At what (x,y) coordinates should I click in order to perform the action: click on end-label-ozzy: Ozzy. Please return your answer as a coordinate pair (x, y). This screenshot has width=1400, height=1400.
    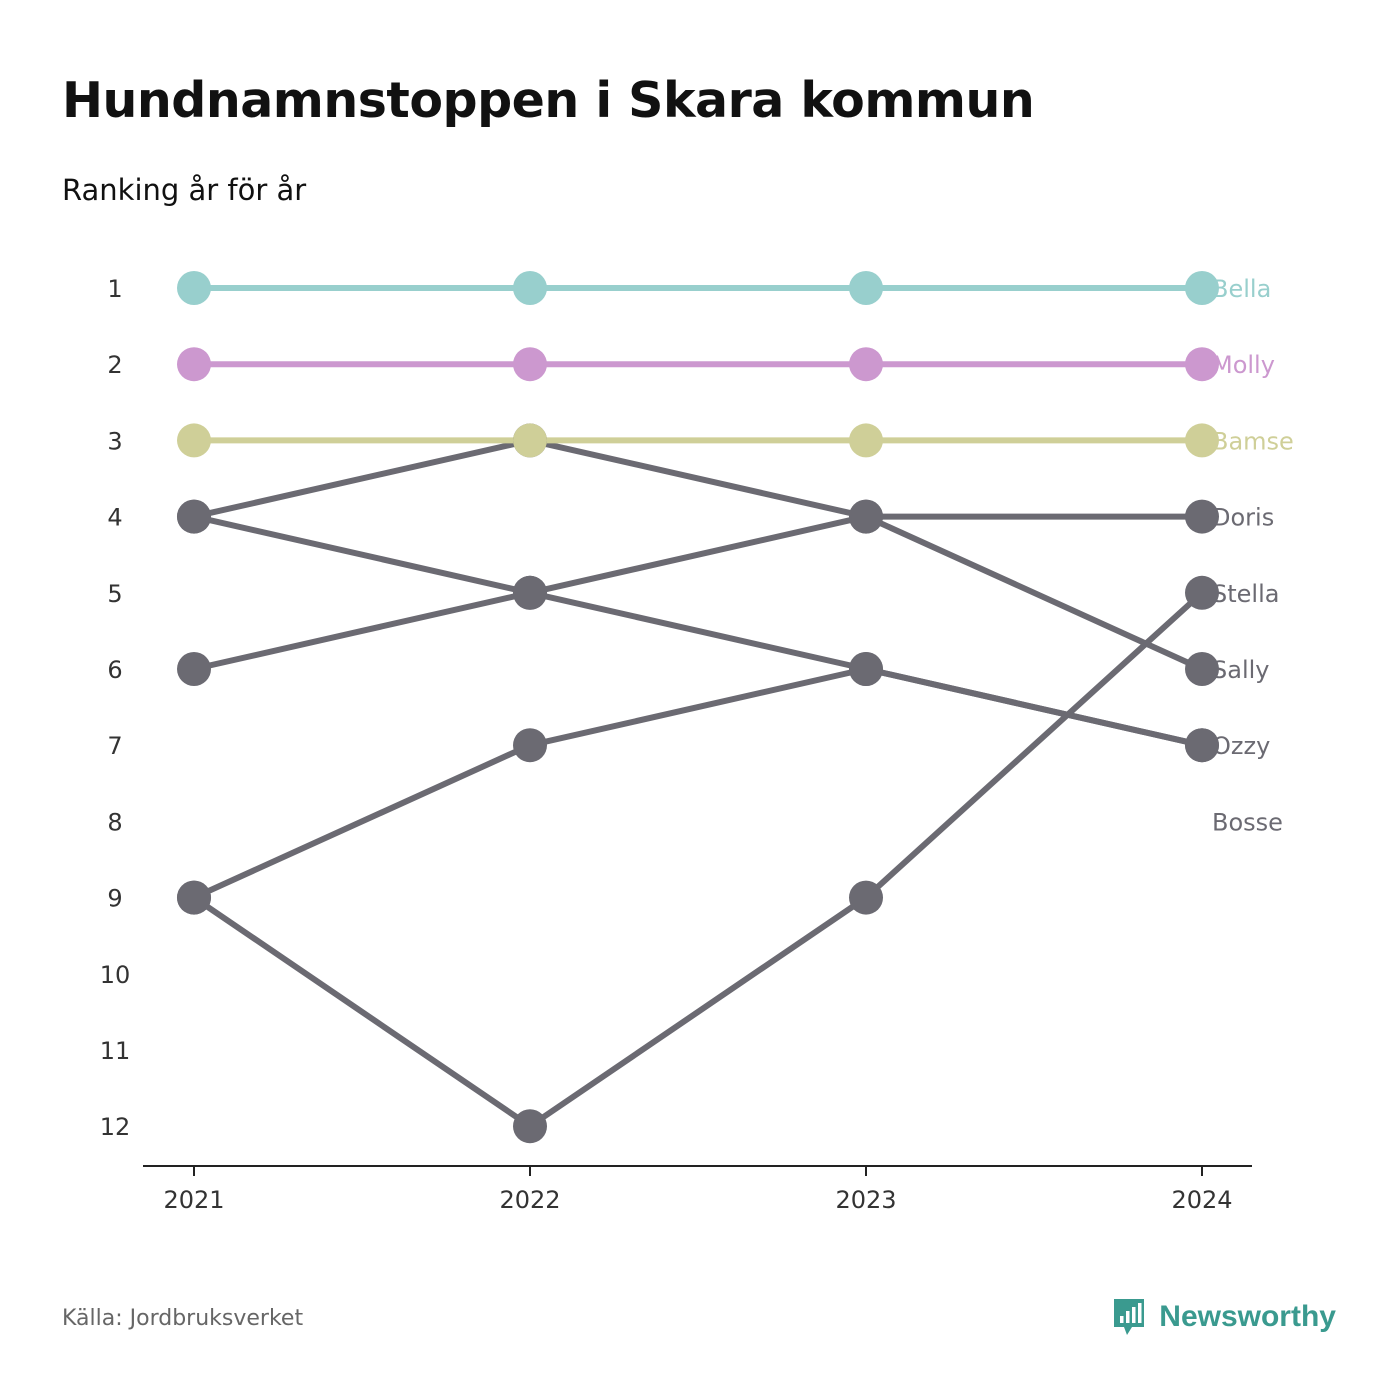
    Looking at the image, I should click on (1241, 746).